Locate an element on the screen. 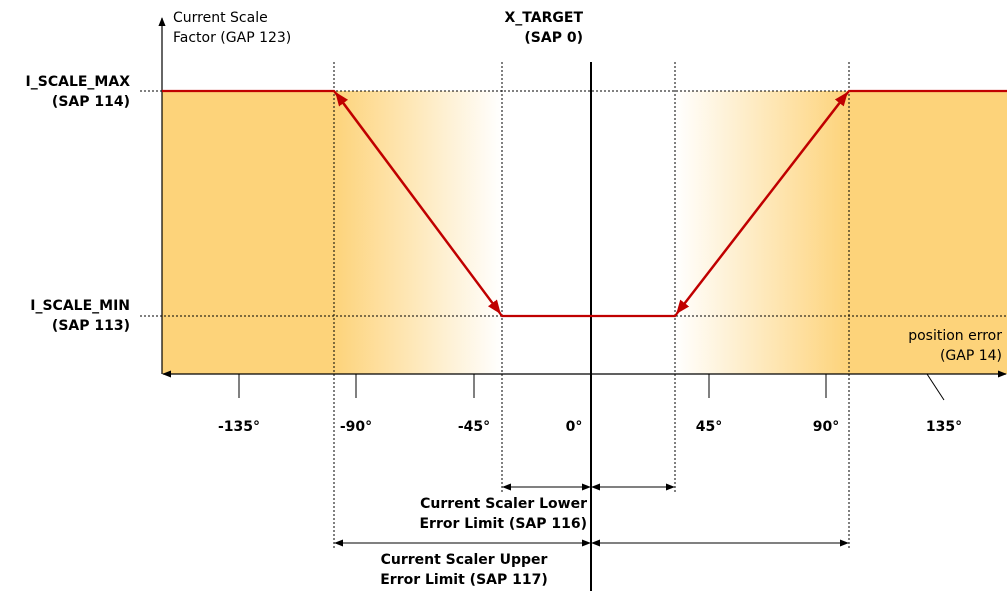 The width and height of the screenshot is (1007, 591). min-level-label-line2: (SAP 113) is located at coordinates (91, 326).